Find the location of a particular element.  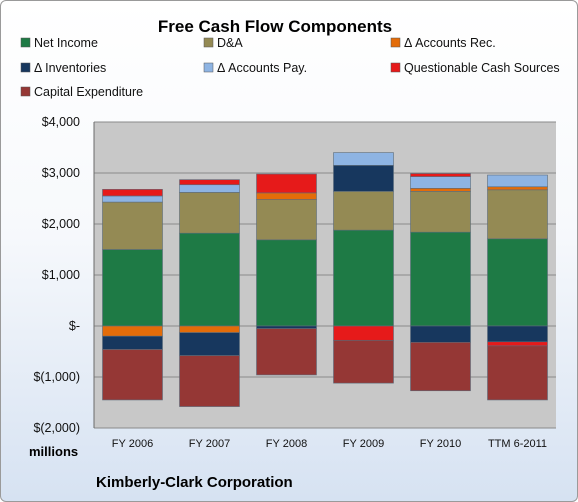

legend-label: Questionable Cash Sources is located at coordinates (482, 68).